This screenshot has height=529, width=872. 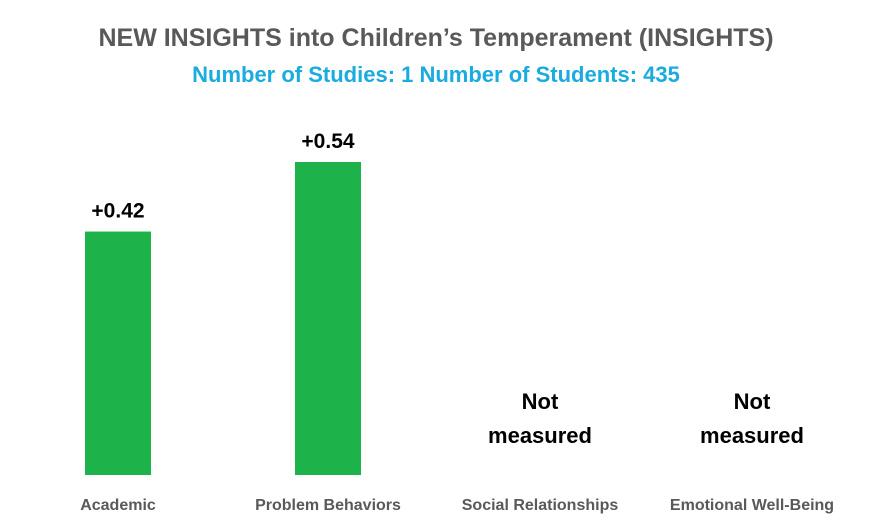 What do you see at coordinates (327, 141) in the screenshot?
I see `value-label-problem-behaviors: +0.54` at bounding box center [327, 141].